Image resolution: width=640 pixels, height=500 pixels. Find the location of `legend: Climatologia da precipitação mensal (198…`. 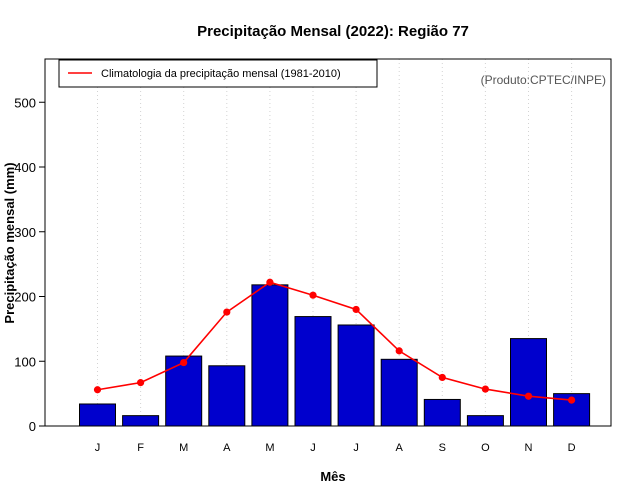

legend: Climatologia da precipitação mensal (198… is located at coordinates (218, 73).